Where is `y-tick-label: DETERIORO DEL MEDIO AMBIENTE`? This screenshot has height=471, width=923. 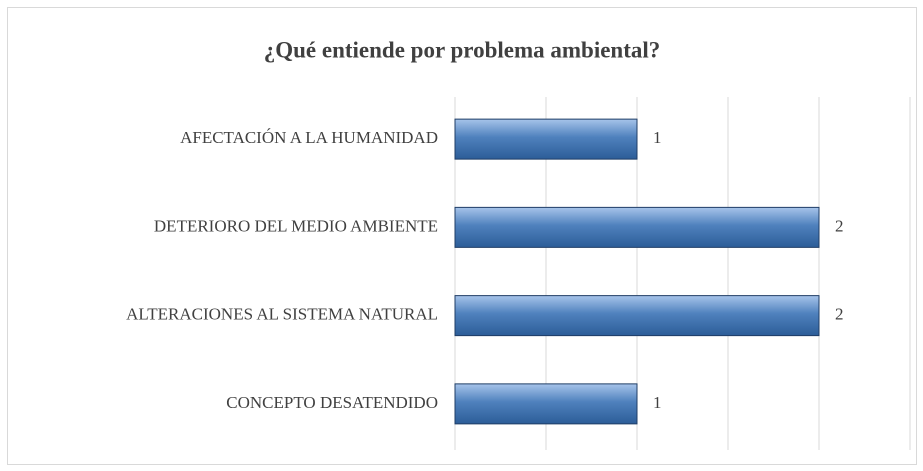
y-tick-label: DETERIORO DEL MEDIO AMBIENTE is located at coordinates (296, 225).